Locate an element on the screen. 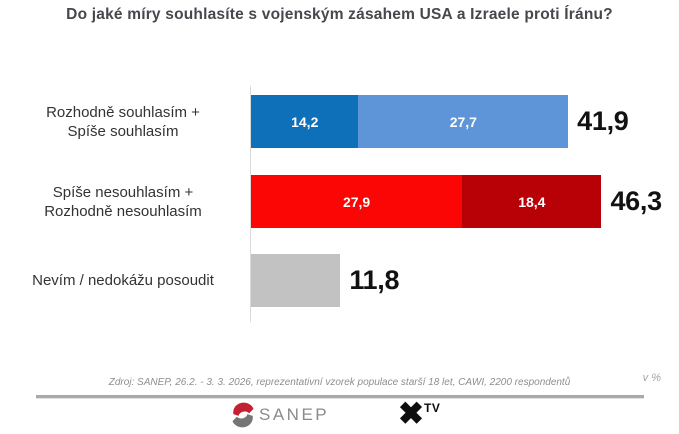 Image resolution: width=679 pixels, height=434 pixels. sanep-logo: SANEP is located at coordinates (279, 415).